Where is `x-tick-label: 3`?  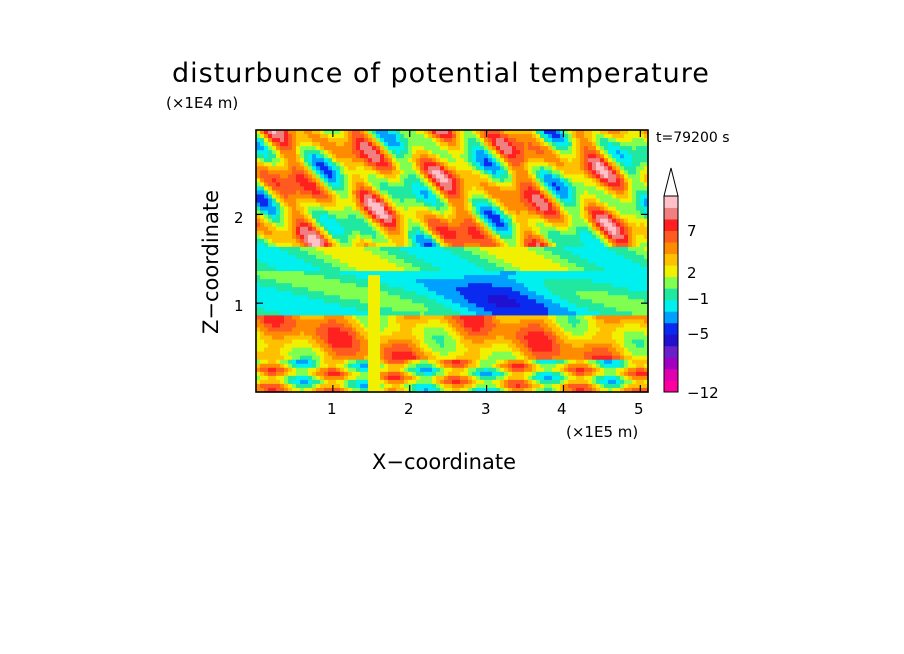
x-tick-label: 3 is located at coordinates (486, 409).